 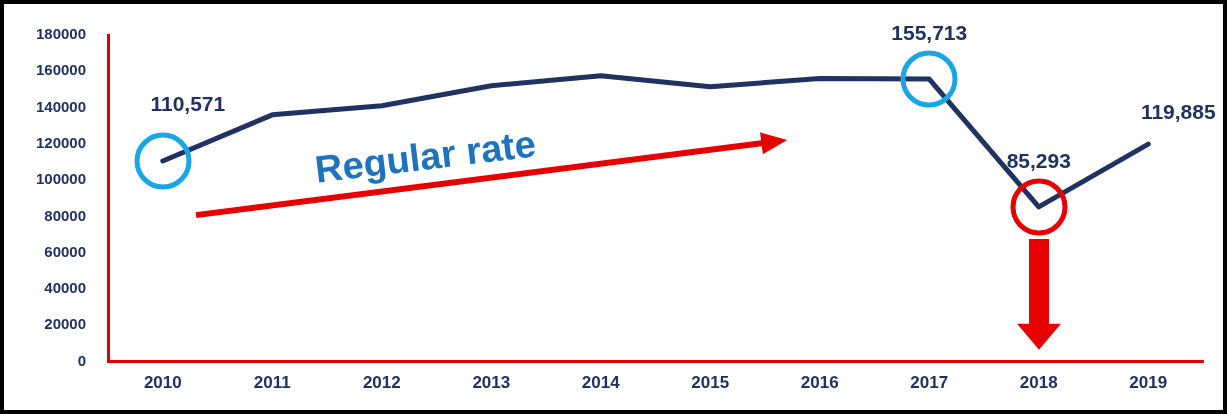 What do you see at coordinates (61, 106) in the screenshot?
I see `y-tick-label: 140000` at bounding box center [61, 106].